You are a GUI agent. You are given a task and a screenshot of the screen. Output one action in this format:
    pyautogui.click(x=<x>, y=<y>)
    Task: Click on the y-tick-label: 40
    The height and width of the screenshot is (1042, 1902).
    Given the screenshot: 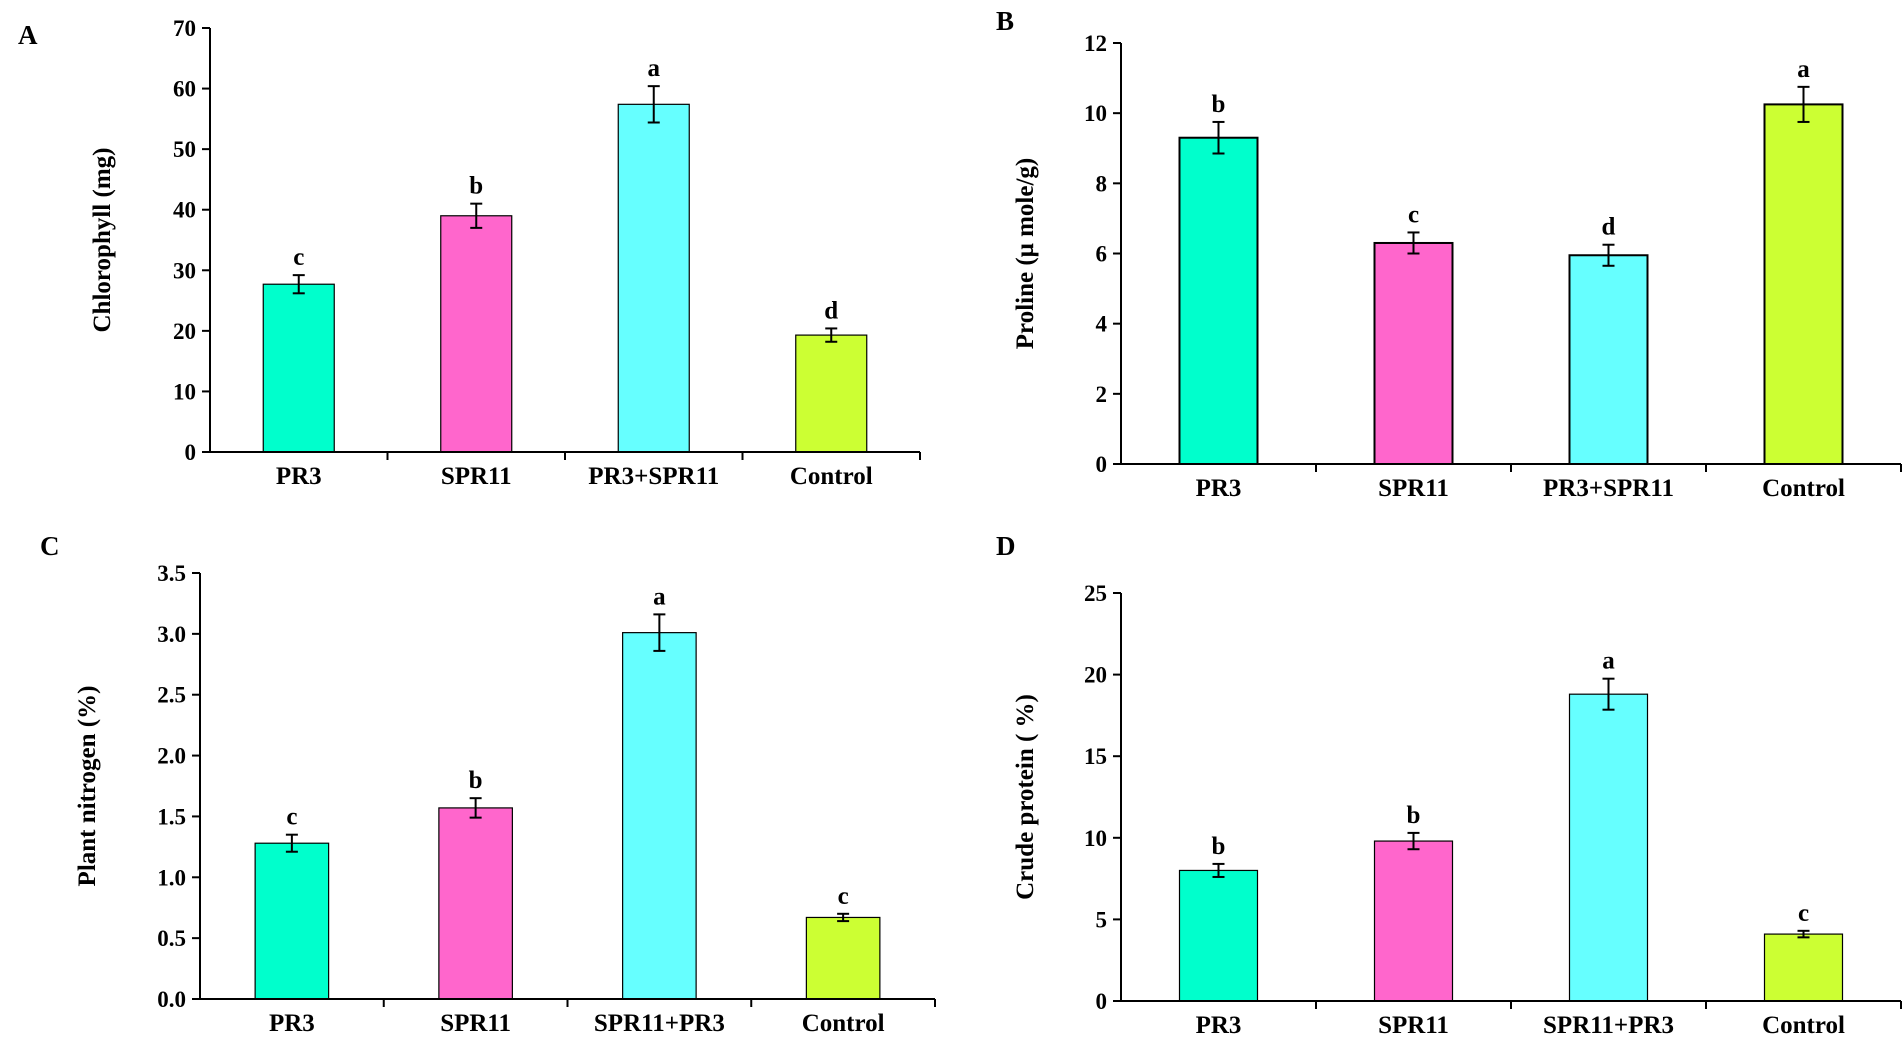 What is the action you would take?
    pyautogui.click(x=184, y=210)
    